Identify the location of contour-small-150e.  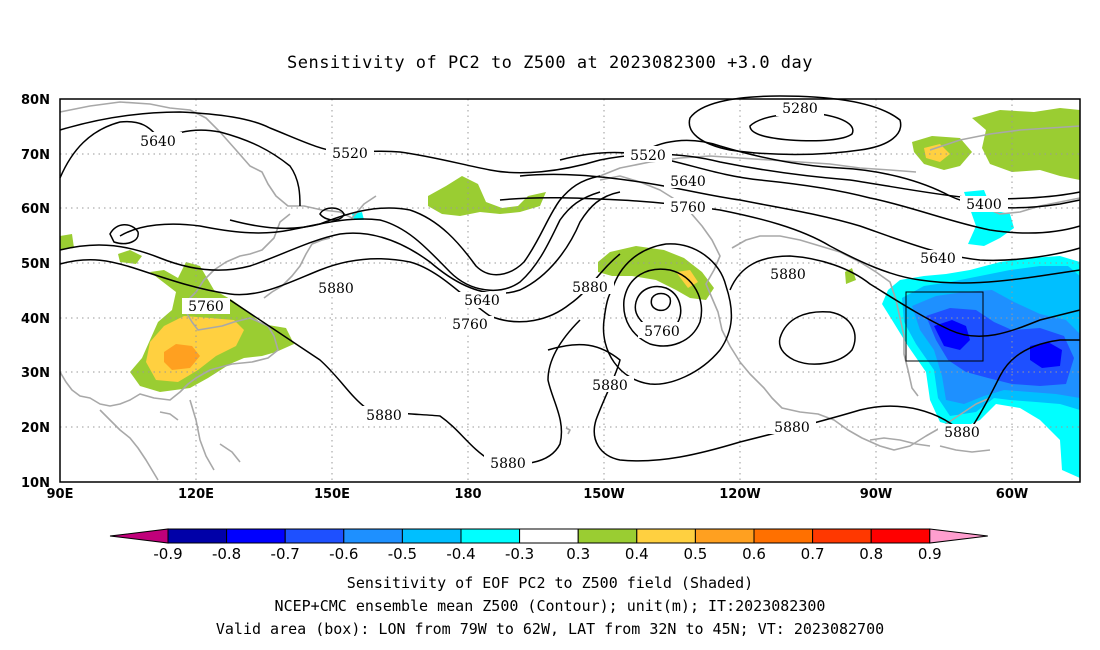
(332, 214).